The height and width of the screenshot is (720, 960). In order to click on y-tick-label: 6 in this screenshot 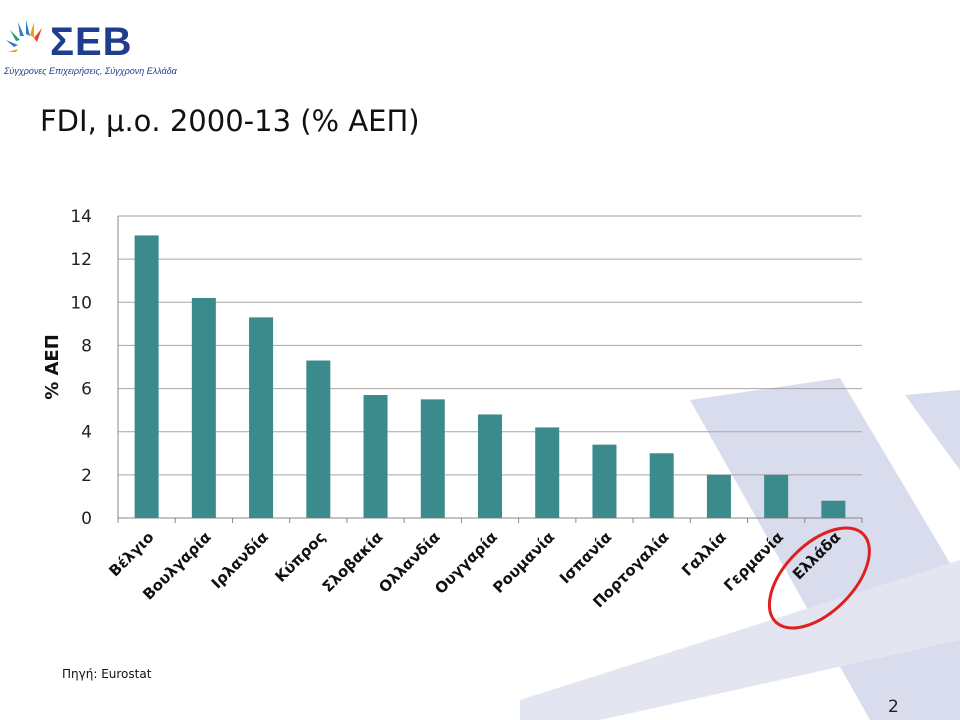, I will do `click(86, 390)`.